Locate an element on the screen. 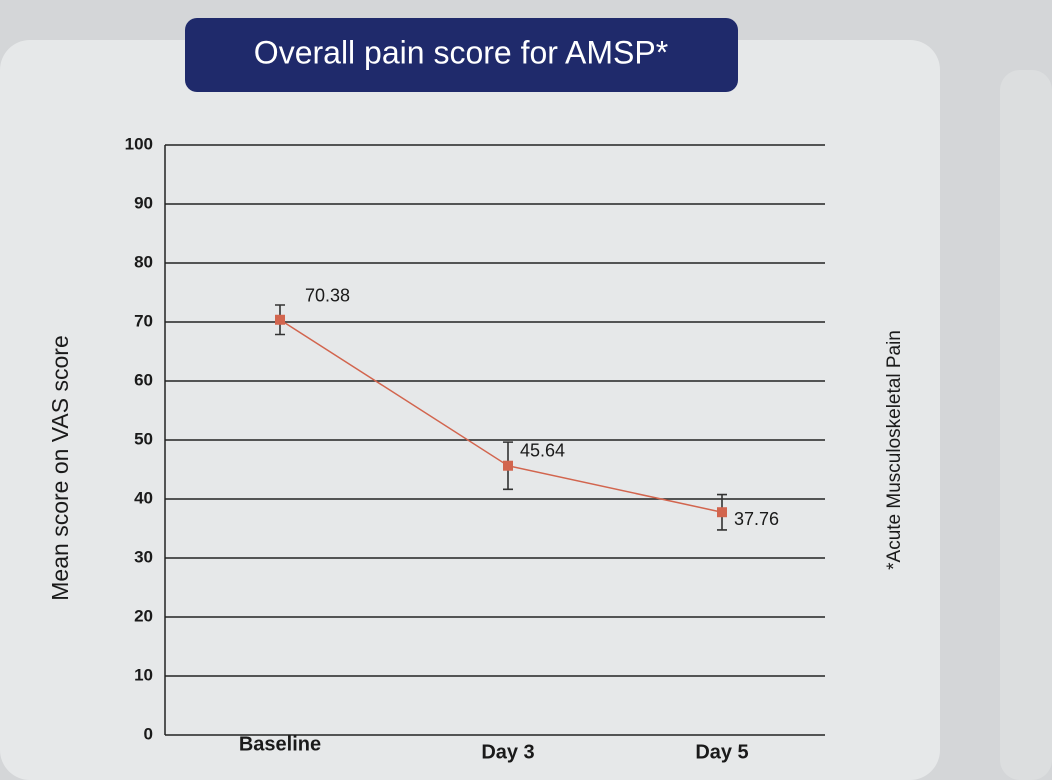 Image resolution: width=1052 pixels, height=780 pixels. x-tick-label: Day 3 is located at coordinates (507, 752).